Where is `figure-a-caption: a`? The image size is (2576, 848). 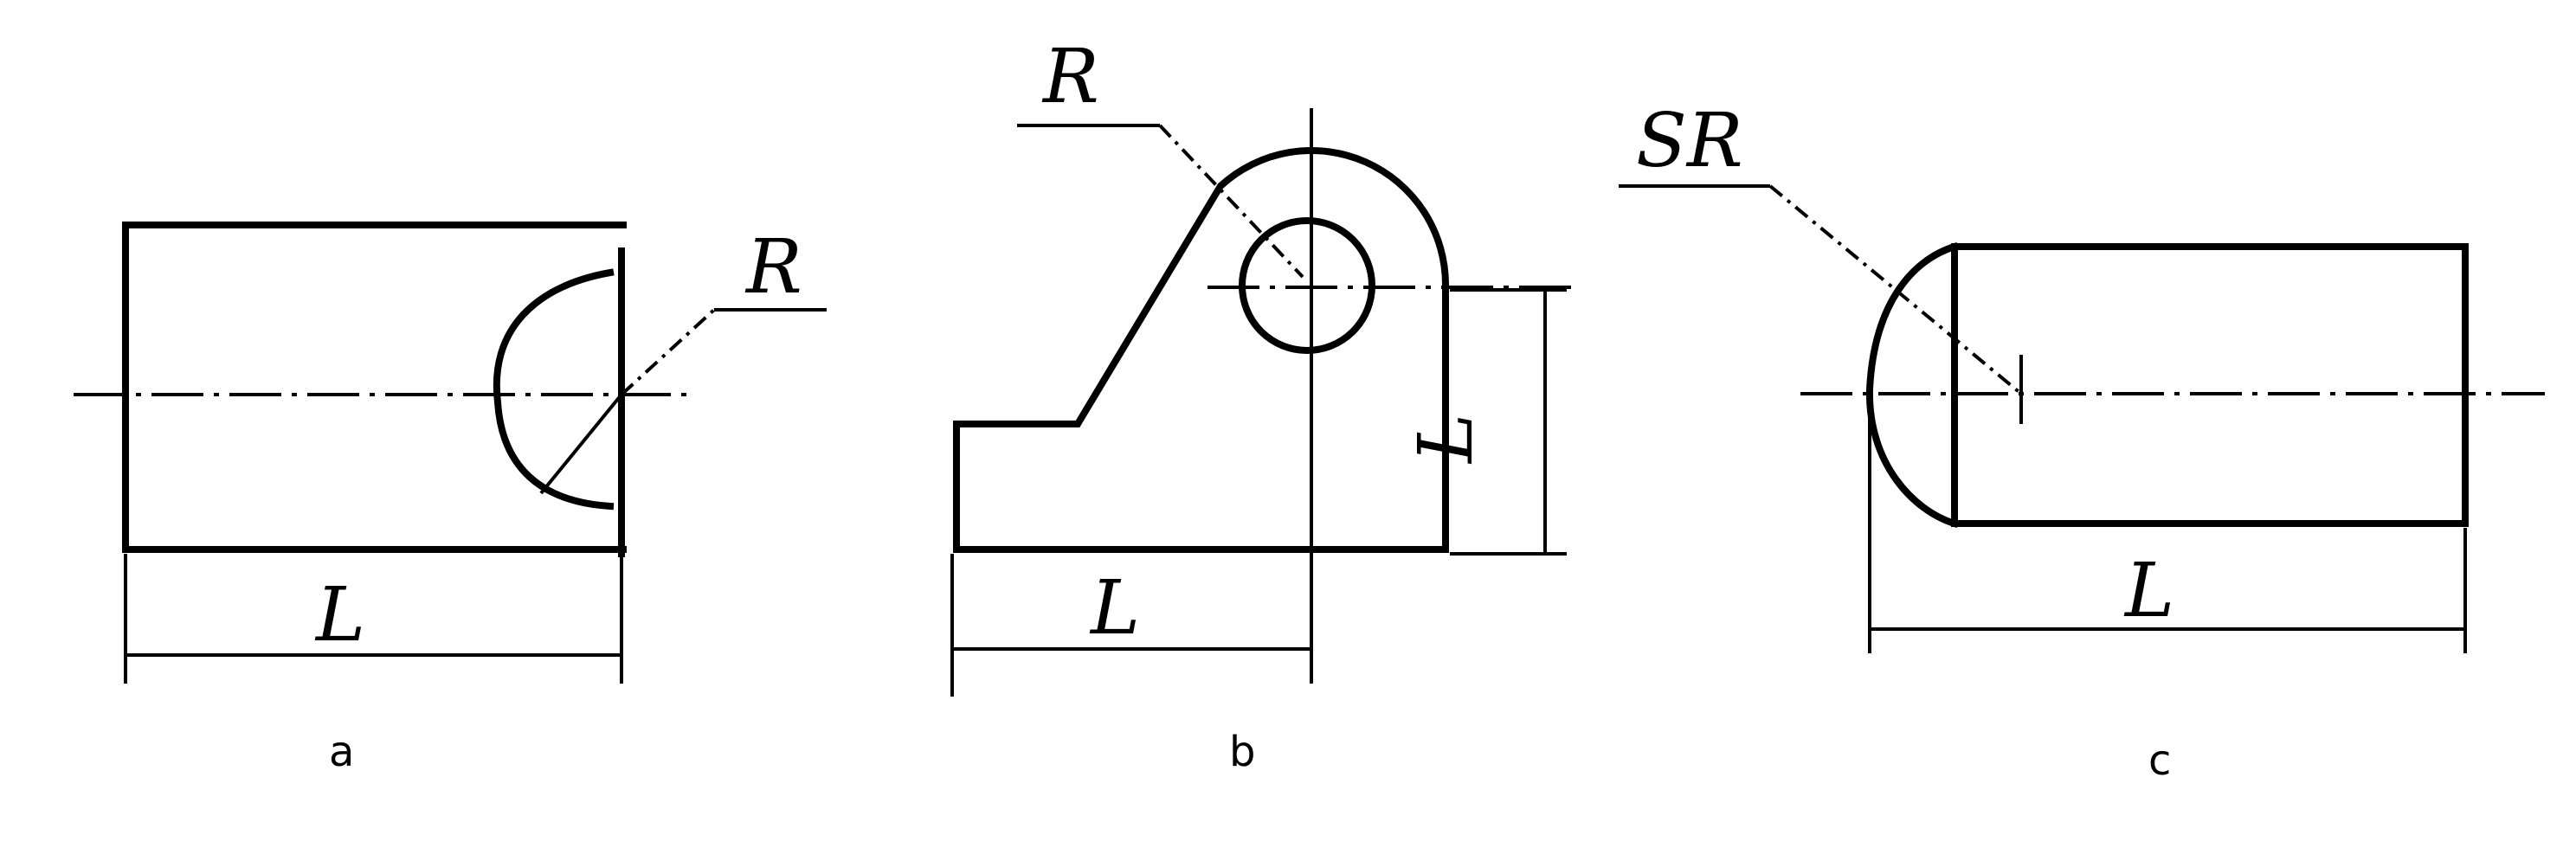 figure-a-caption: a is located at coordinates (341, 752).